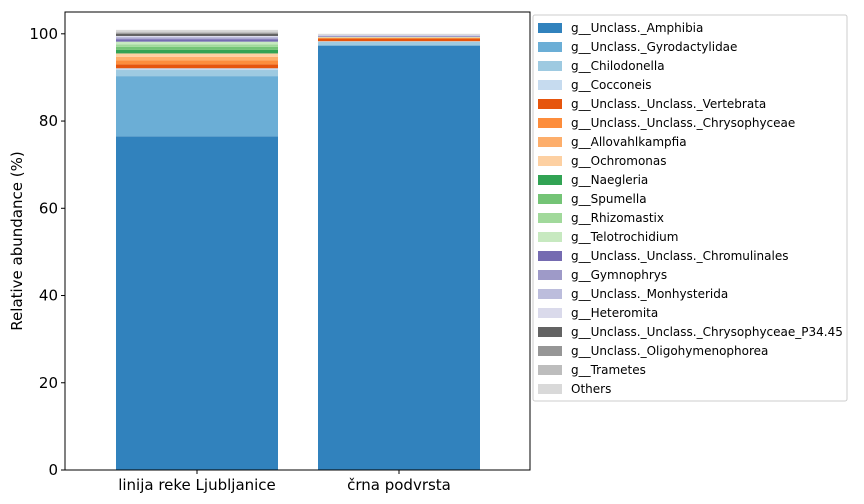 Image resolution: width=864 pixels, height=504 pixels. Describe the element at coordinates (683, 123) in the screenshot. I see `legend-label: g__Unclass._Unclass._Chrysophyceae` at that location.